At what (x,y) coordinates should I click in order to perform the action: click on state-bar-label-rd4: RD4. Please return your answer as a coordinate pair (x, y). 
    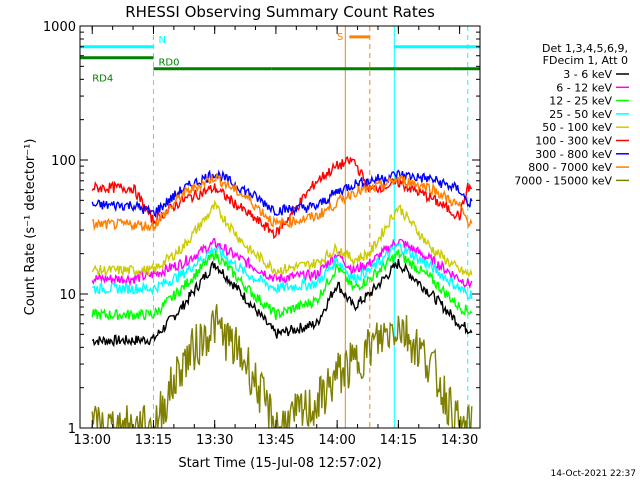
    Looking at the image, I should click on (102, 79).